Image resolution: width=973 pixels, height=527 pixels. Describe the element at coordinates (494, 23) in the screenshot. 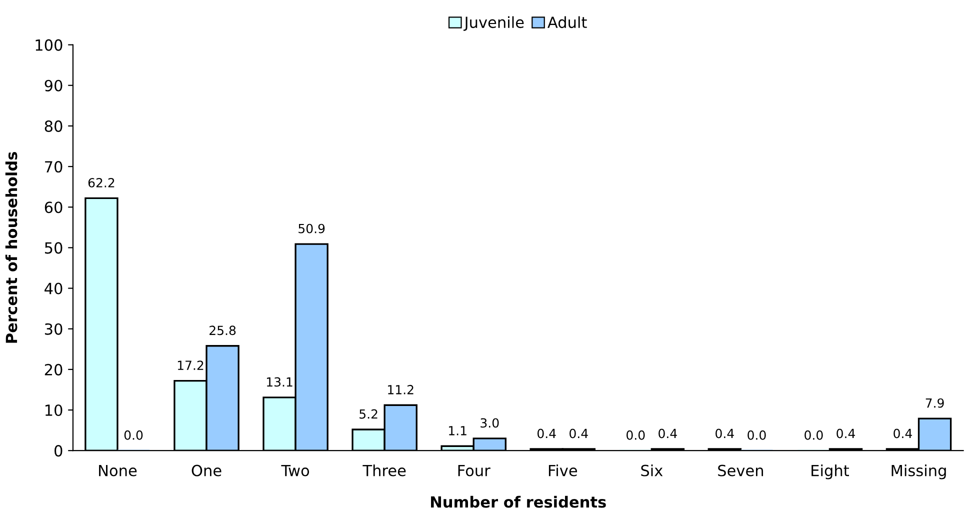

I see `legend-label: Juvenile` at that location.